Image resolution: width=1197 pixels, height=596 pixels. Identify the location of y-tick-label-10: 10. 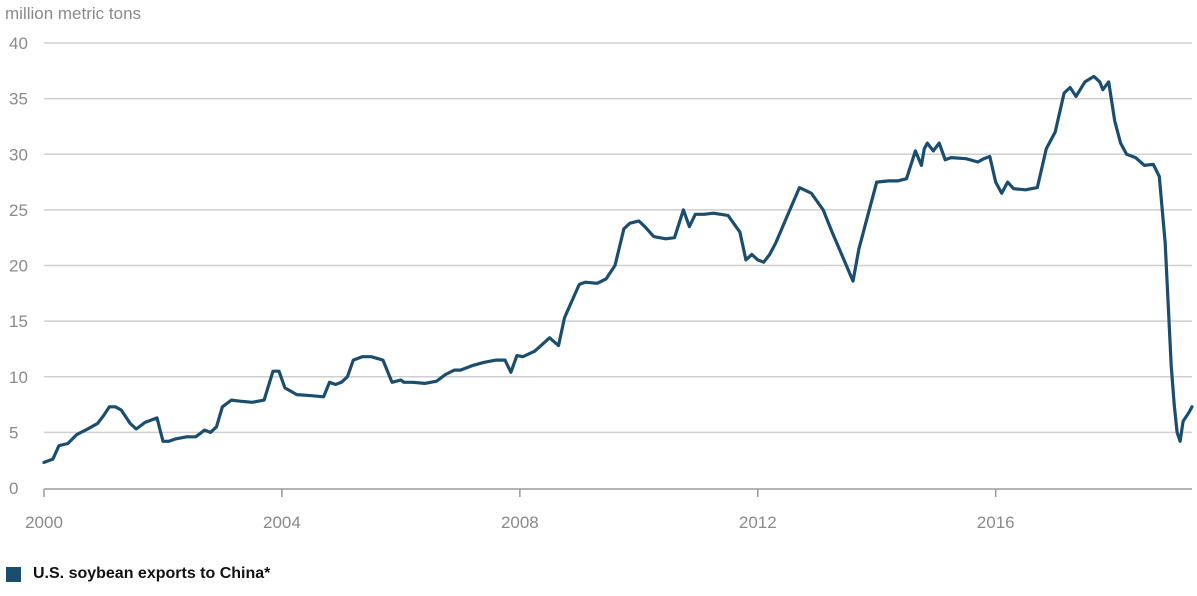
(18, 377).